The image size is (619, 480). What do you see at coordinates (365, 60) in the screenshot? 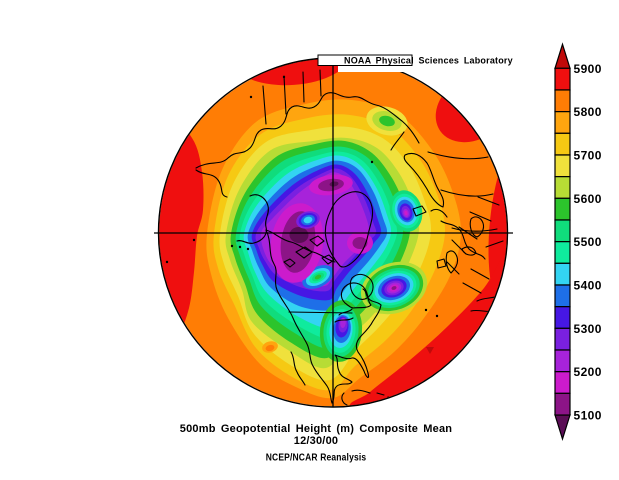
I see `logo-cover-box` at bounding box center [365, 60].